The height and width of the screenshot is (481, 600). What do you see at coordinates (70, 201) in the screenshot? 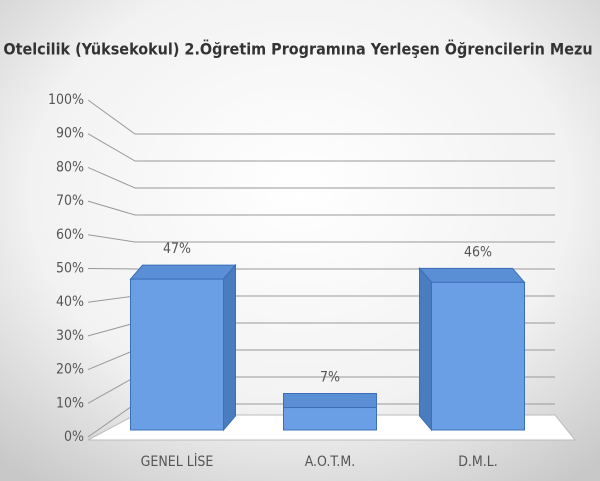
I see `y-tick-label: 70%` at bounding box center [70, 201].